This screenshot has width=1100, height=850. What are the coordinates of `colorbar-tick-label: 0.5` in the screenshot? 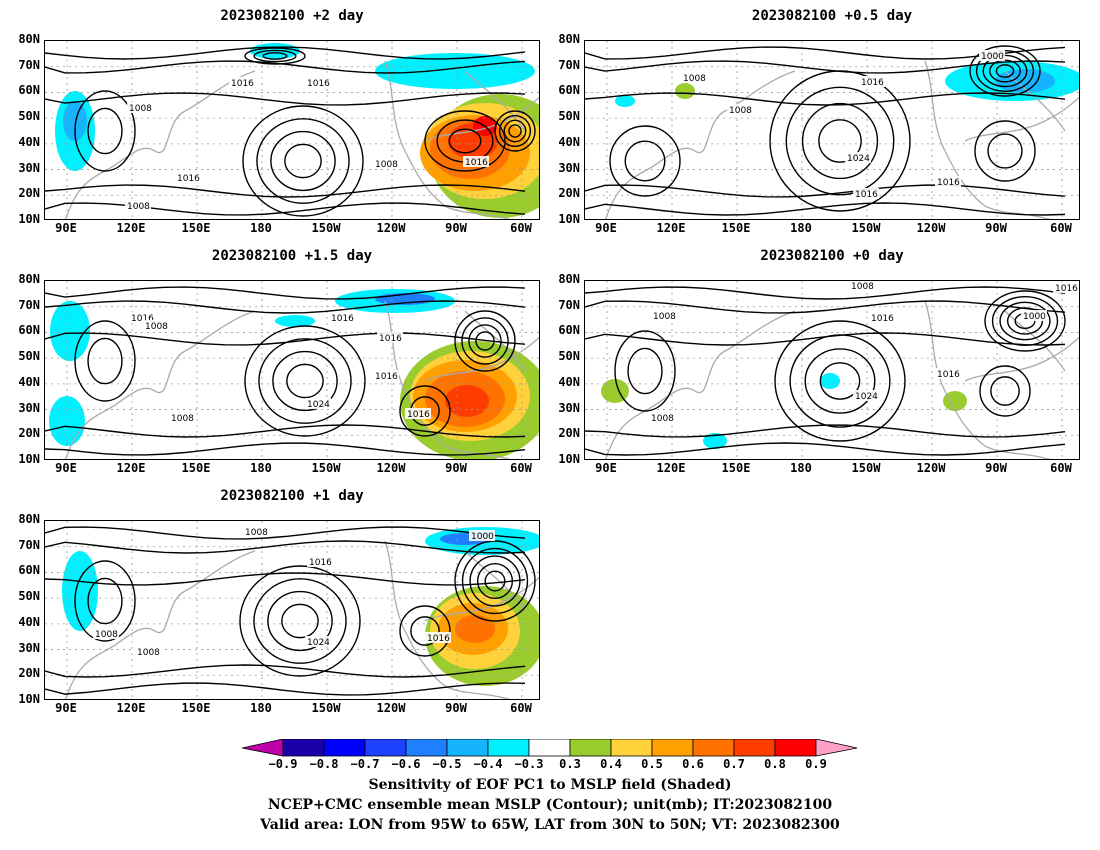 It's located at (652, 764).